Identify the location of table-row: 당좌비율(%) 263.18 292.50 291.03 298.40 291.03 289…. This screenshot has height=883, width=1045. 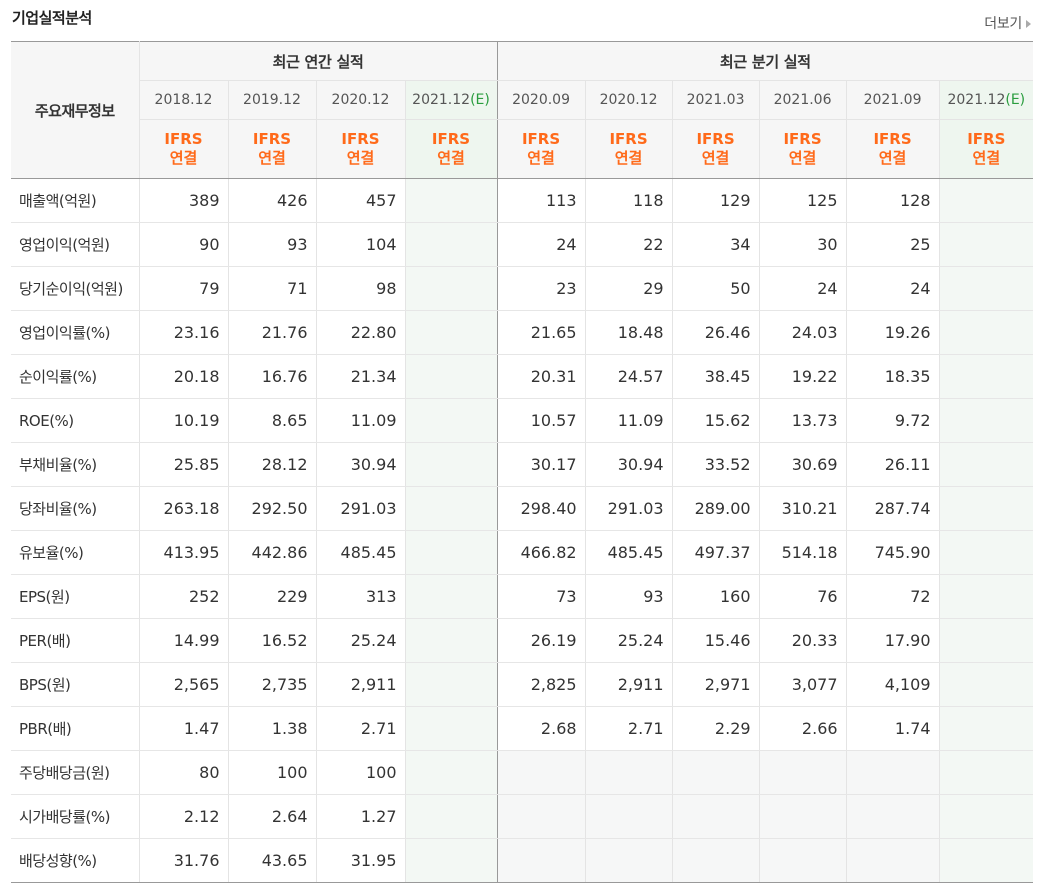
(522, 508).